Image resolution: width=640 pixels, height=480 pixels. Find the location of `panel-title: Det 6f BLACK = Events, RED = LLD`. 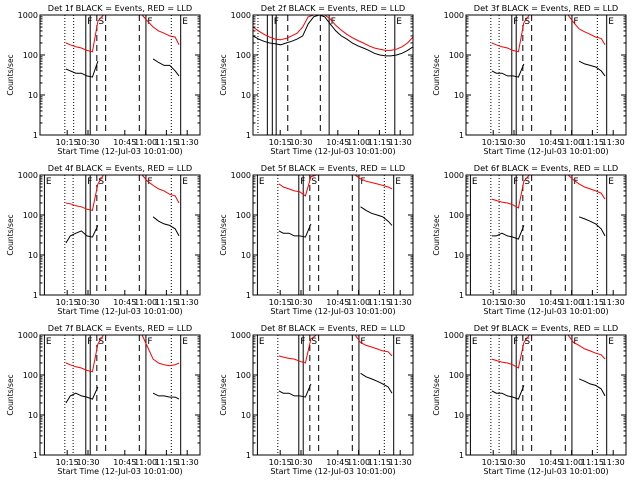

panel-title: Det 6f BLACK = Events, RED = LLD is located at coordinates (546, 168).